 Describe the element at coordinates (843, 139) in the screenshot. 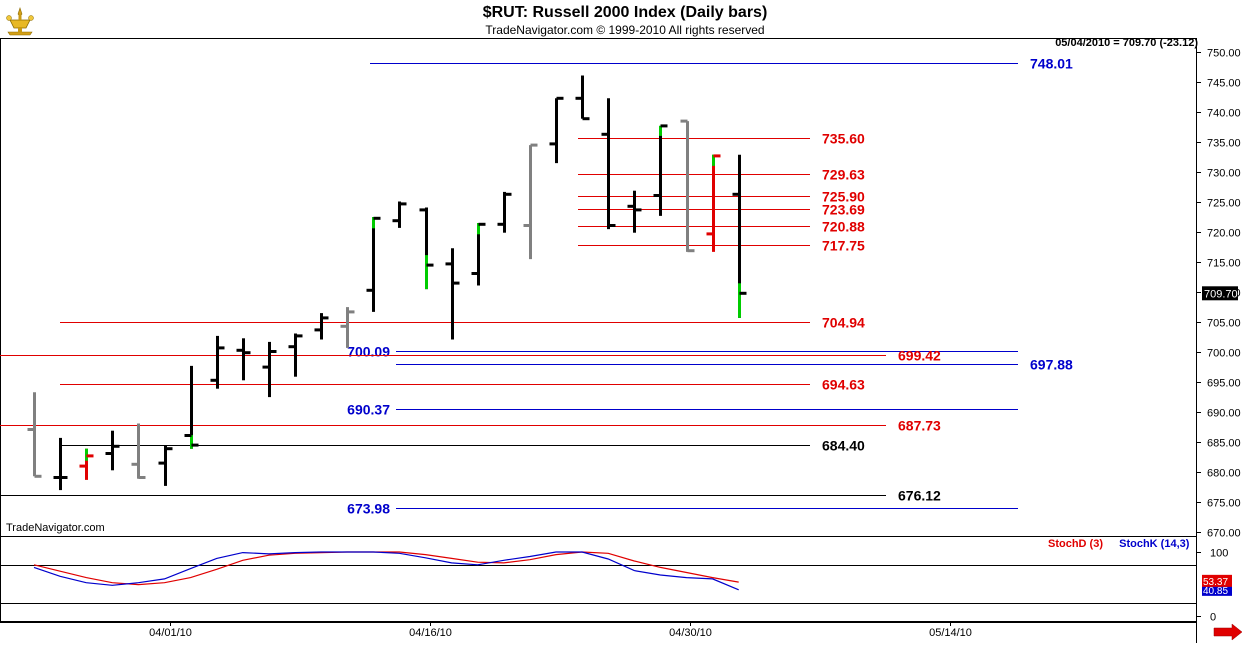

I see `level-label: 735.60` at that location.